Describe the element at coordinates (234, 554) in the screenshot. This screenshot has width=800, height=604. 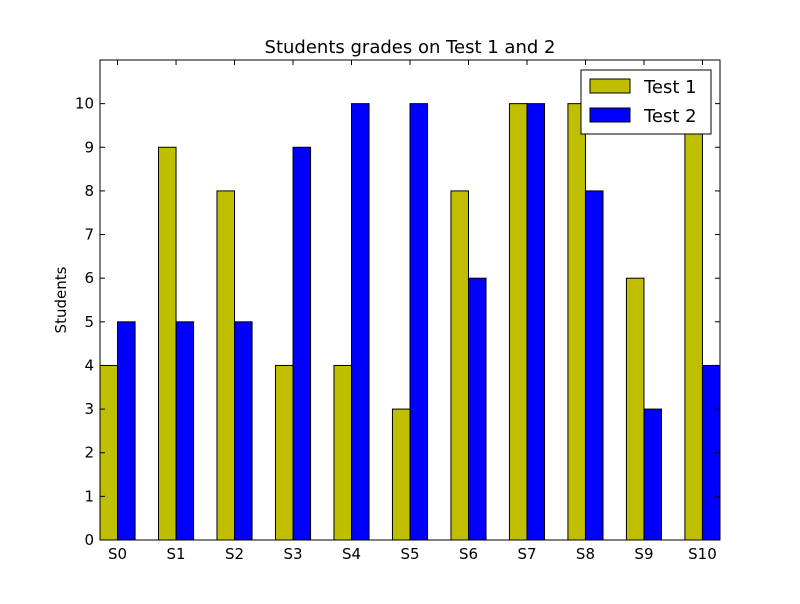
I see `x-tick-label: S2` at that location.